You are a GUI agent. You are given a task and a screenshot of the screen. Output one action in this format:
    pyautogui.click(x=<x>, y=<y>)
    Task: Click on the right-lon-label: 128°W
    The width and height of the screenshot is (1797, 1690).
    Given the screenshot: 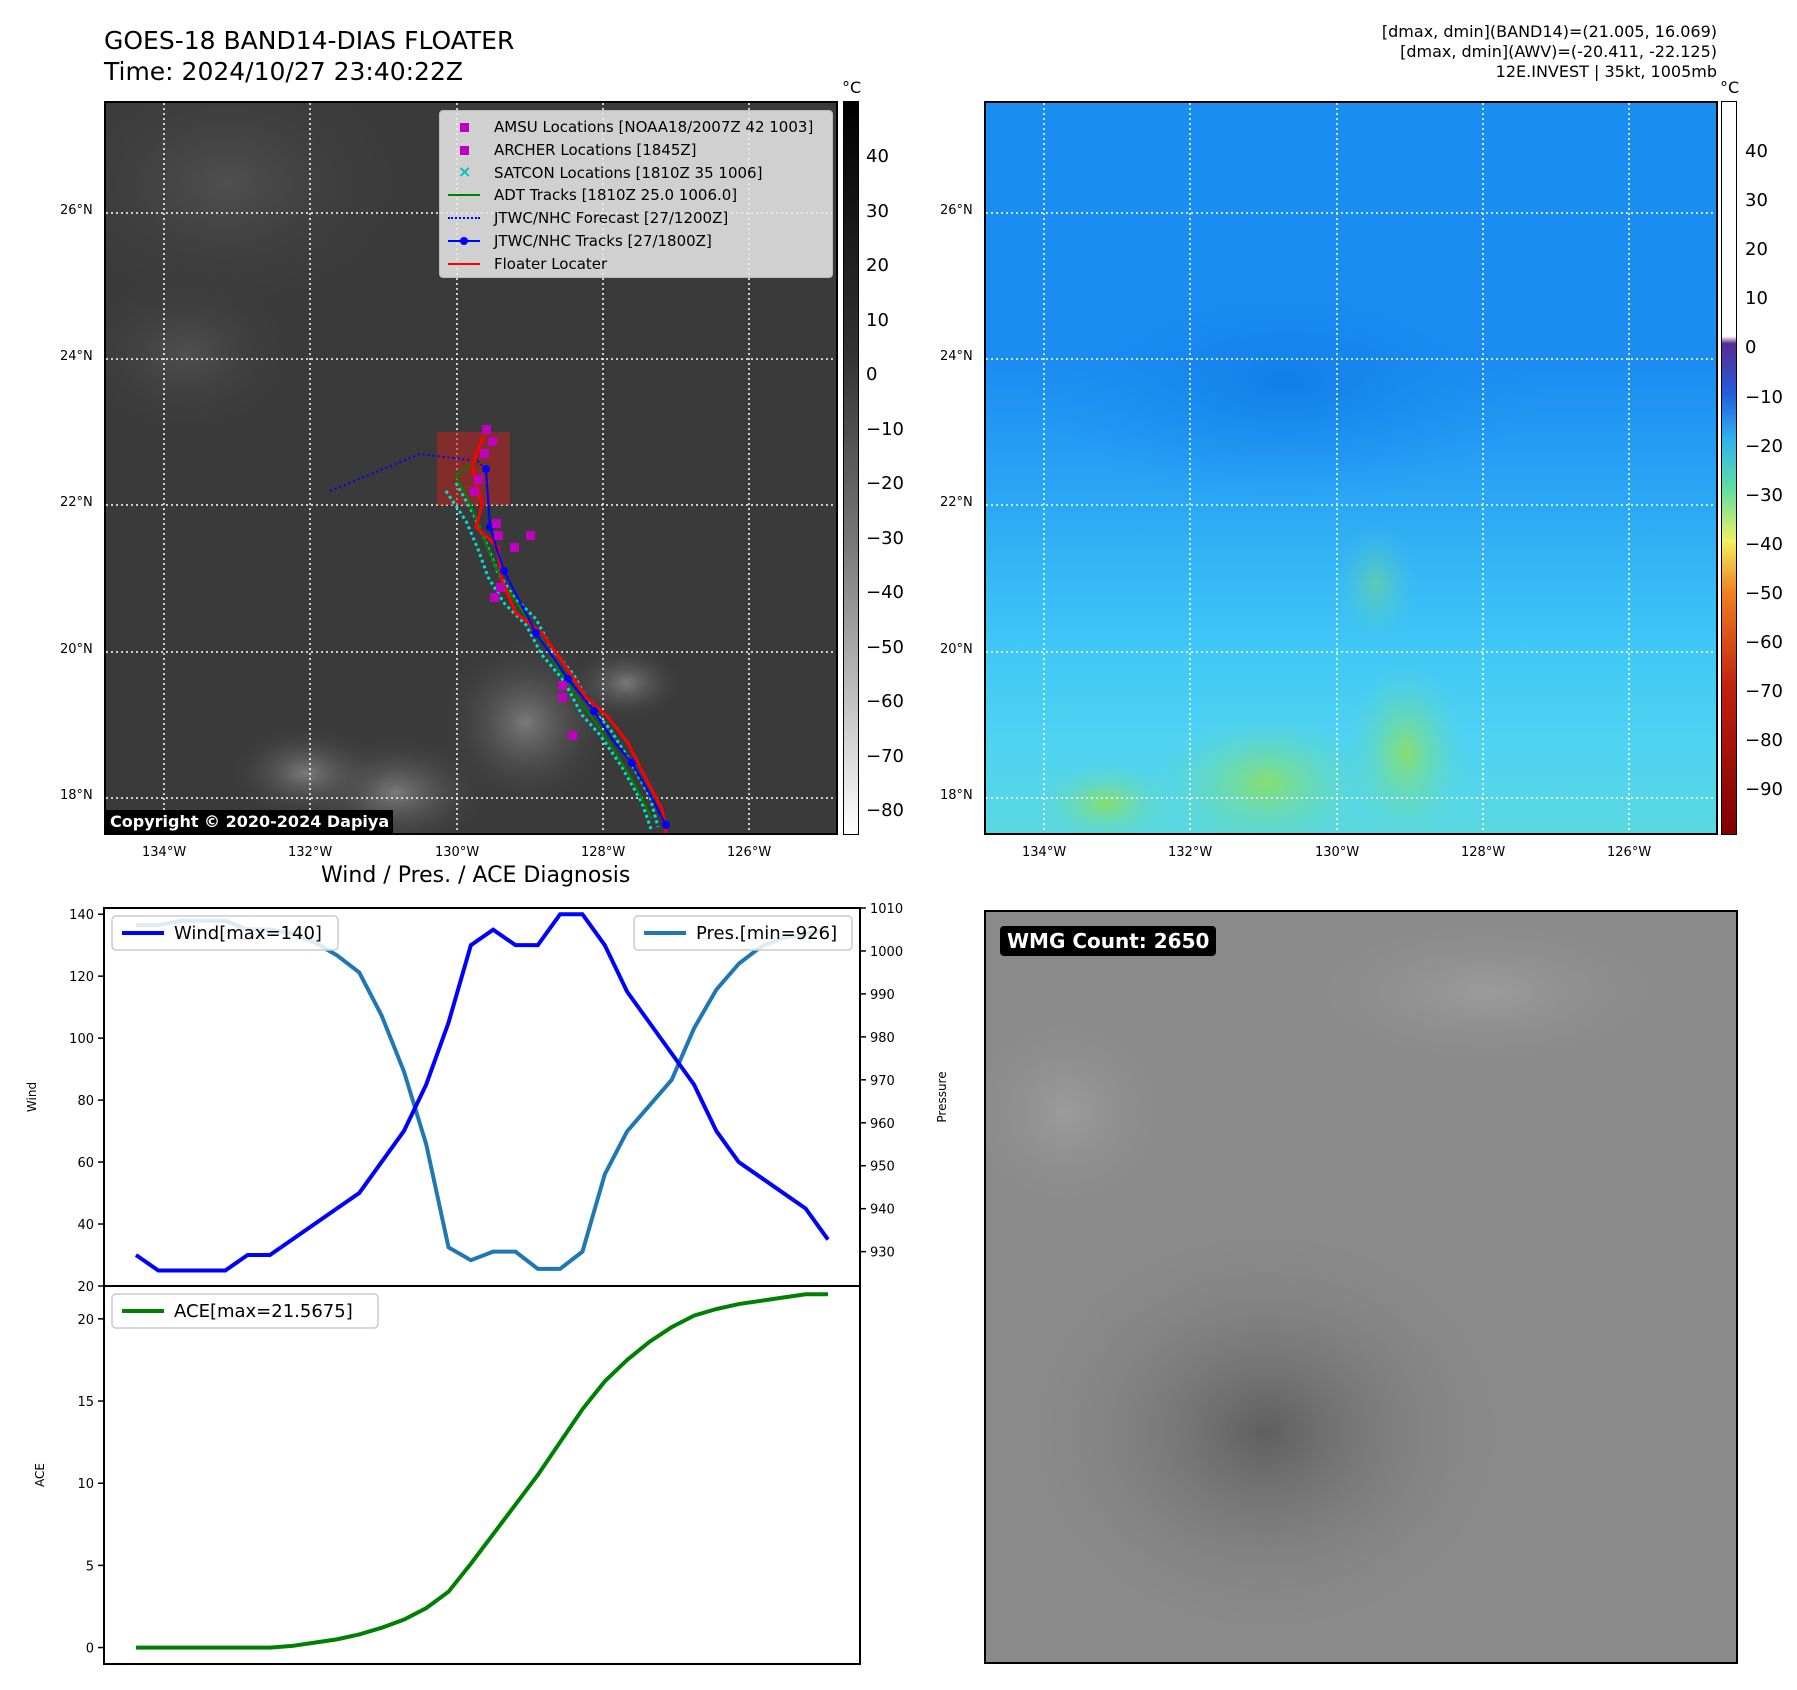 What is the action you would take?
    pyautogui.click(x=1483, y=852)
    